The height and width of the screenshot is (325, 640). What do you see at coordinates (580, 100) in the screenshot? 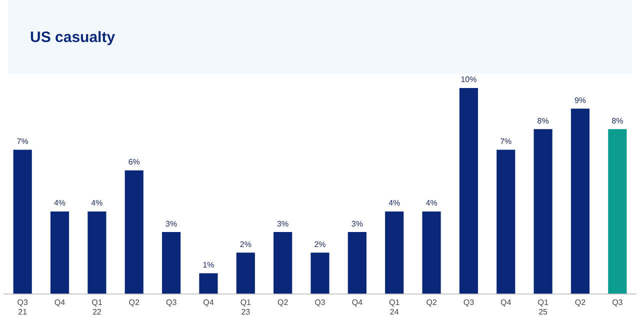
I see `data-label: 9%` at bounding box center [580, 100].